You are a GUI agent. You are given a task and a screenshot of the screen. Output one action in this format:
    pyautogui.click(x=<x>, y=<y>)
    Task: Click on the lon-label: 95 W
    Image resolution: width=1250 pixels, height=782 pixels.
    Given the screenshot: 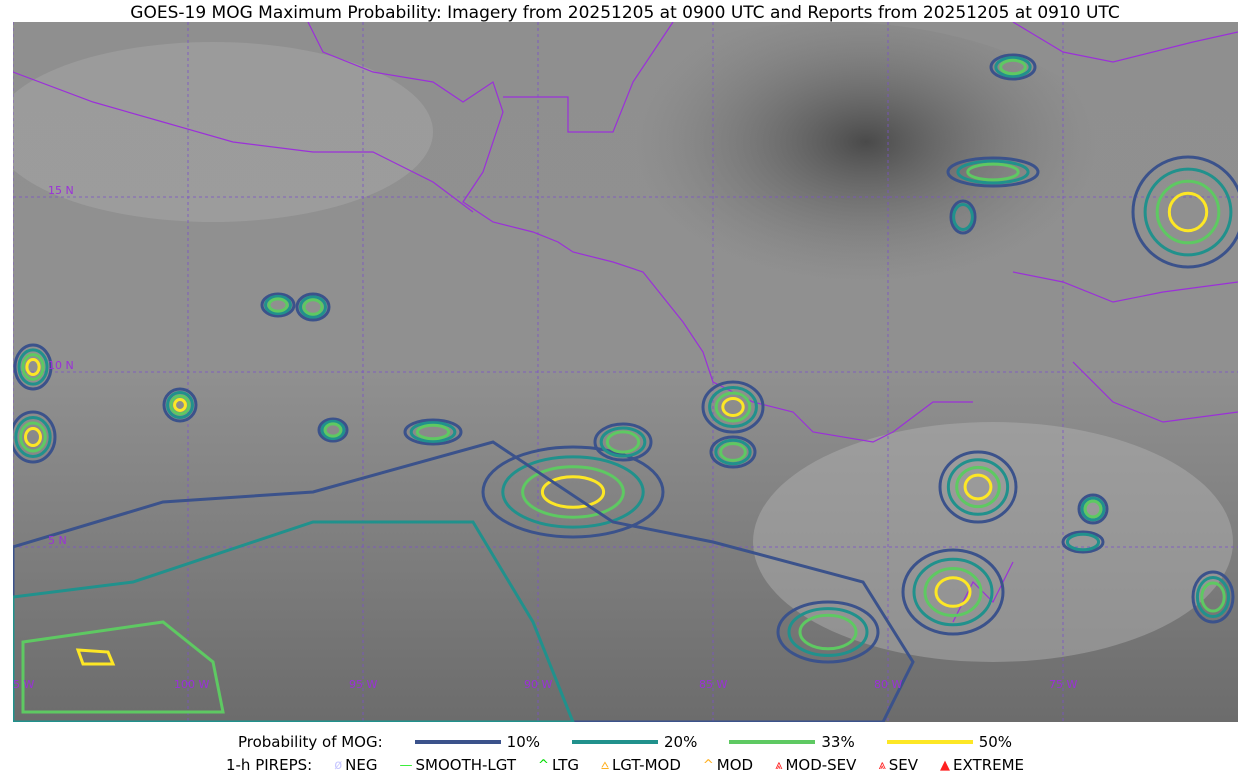 What is the action you would take?
    pyautogui.click(x=363, y=684)
    